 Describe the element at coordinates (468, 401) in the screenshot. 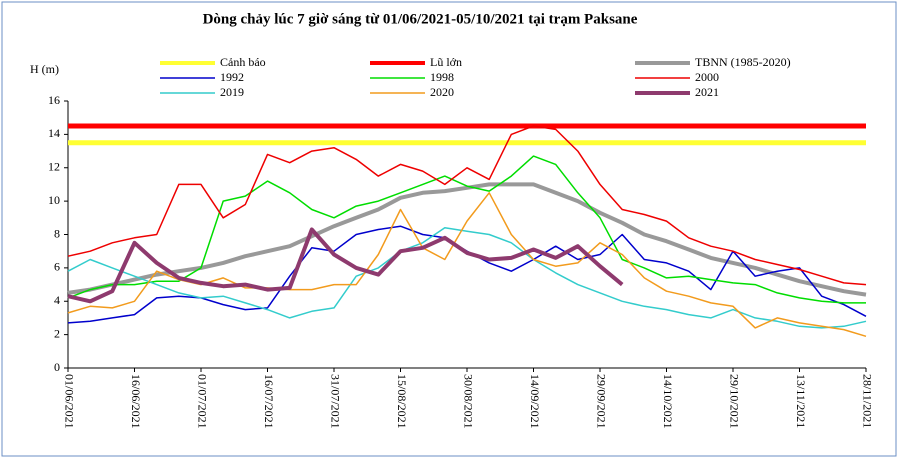

I see `x-tick-label: 30/08/2021` at that location.